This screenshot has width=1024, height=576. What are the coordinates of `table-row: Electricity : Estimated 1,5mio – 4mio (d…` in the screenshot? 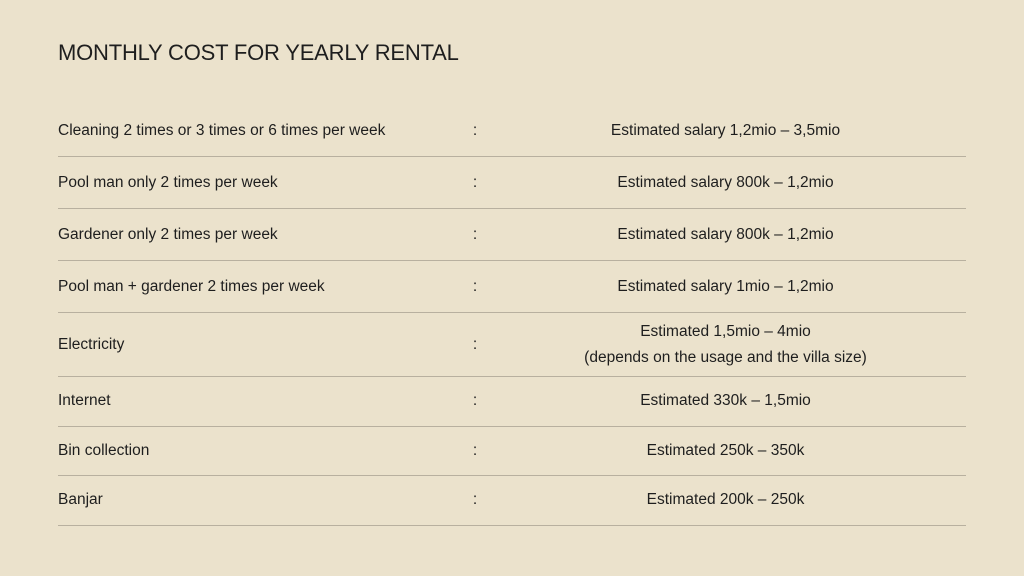 It's located at (512, 345).